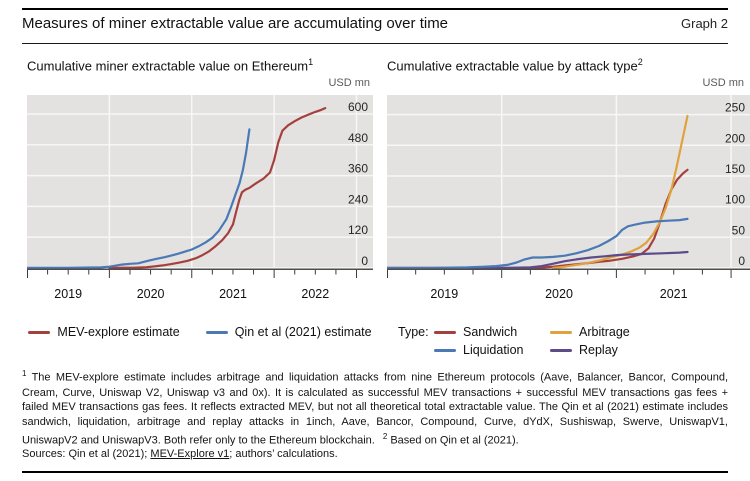 Image resolution: width=750 pixels, height=481 pixels. What do you see at coordinates (735, 200) in the screenshot?
I see `y-axis-tick-label: 100` at bounding box center [735, 200].